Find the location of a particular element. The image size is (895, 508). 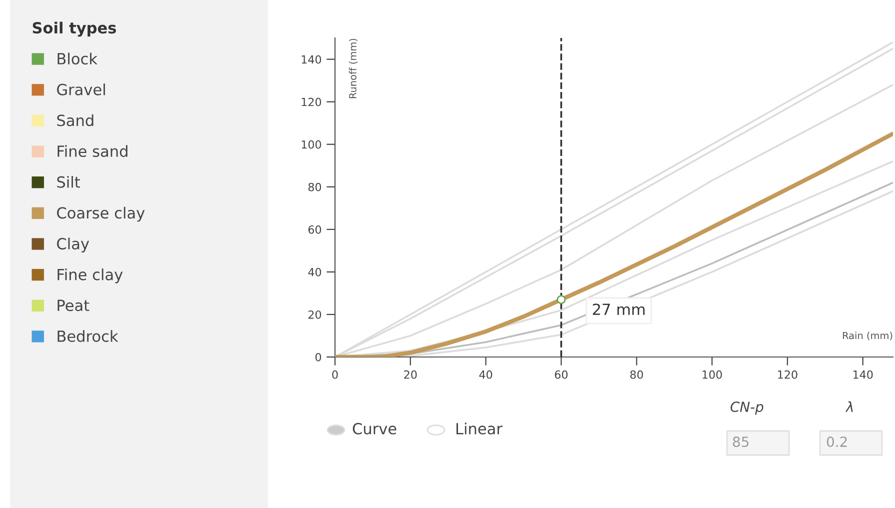

x-tick-label: 40 is located at coordinates (485, 374).